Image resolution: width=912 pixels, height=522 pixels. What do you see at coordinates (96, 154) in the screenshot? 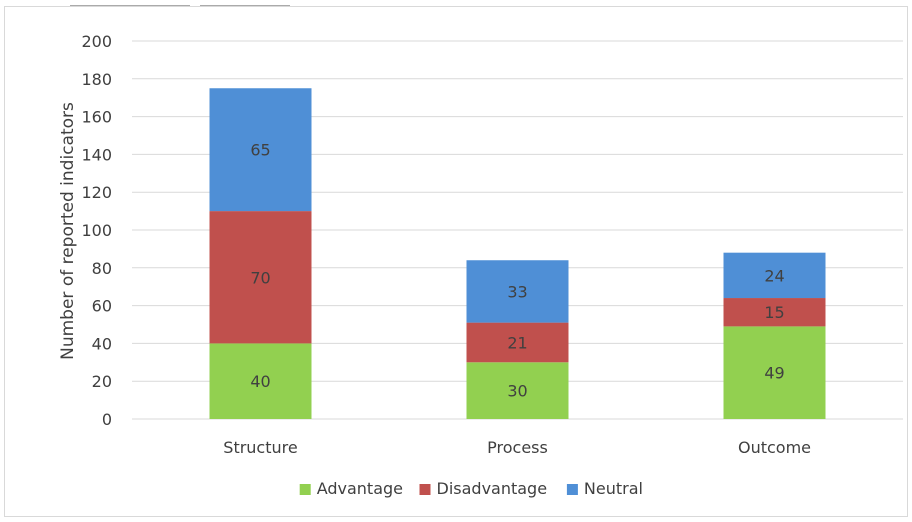
I see `y-tick-label-140: 140` at bounding box center [96, 154].